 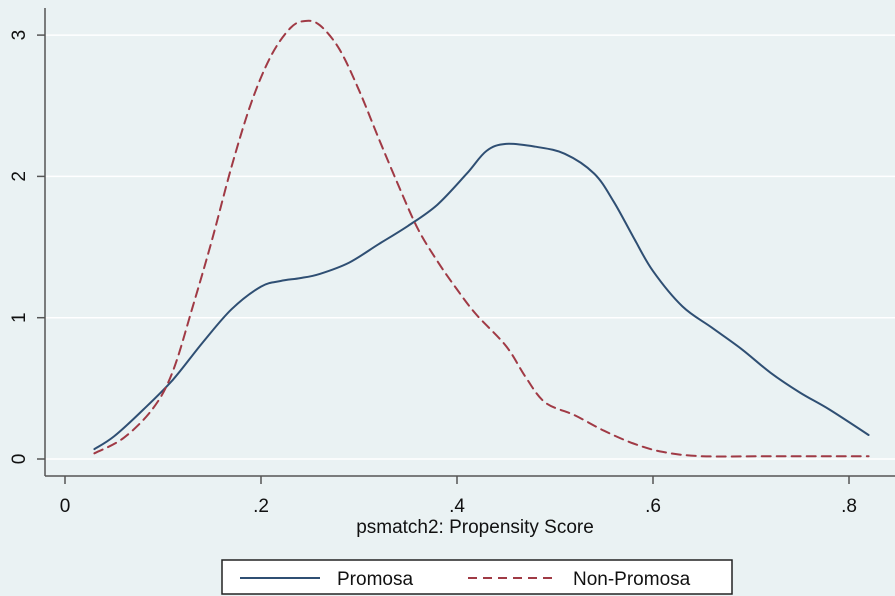 I want to click on legend-label-non-promosa: Non-Promosa, so click(x=632, y=579).